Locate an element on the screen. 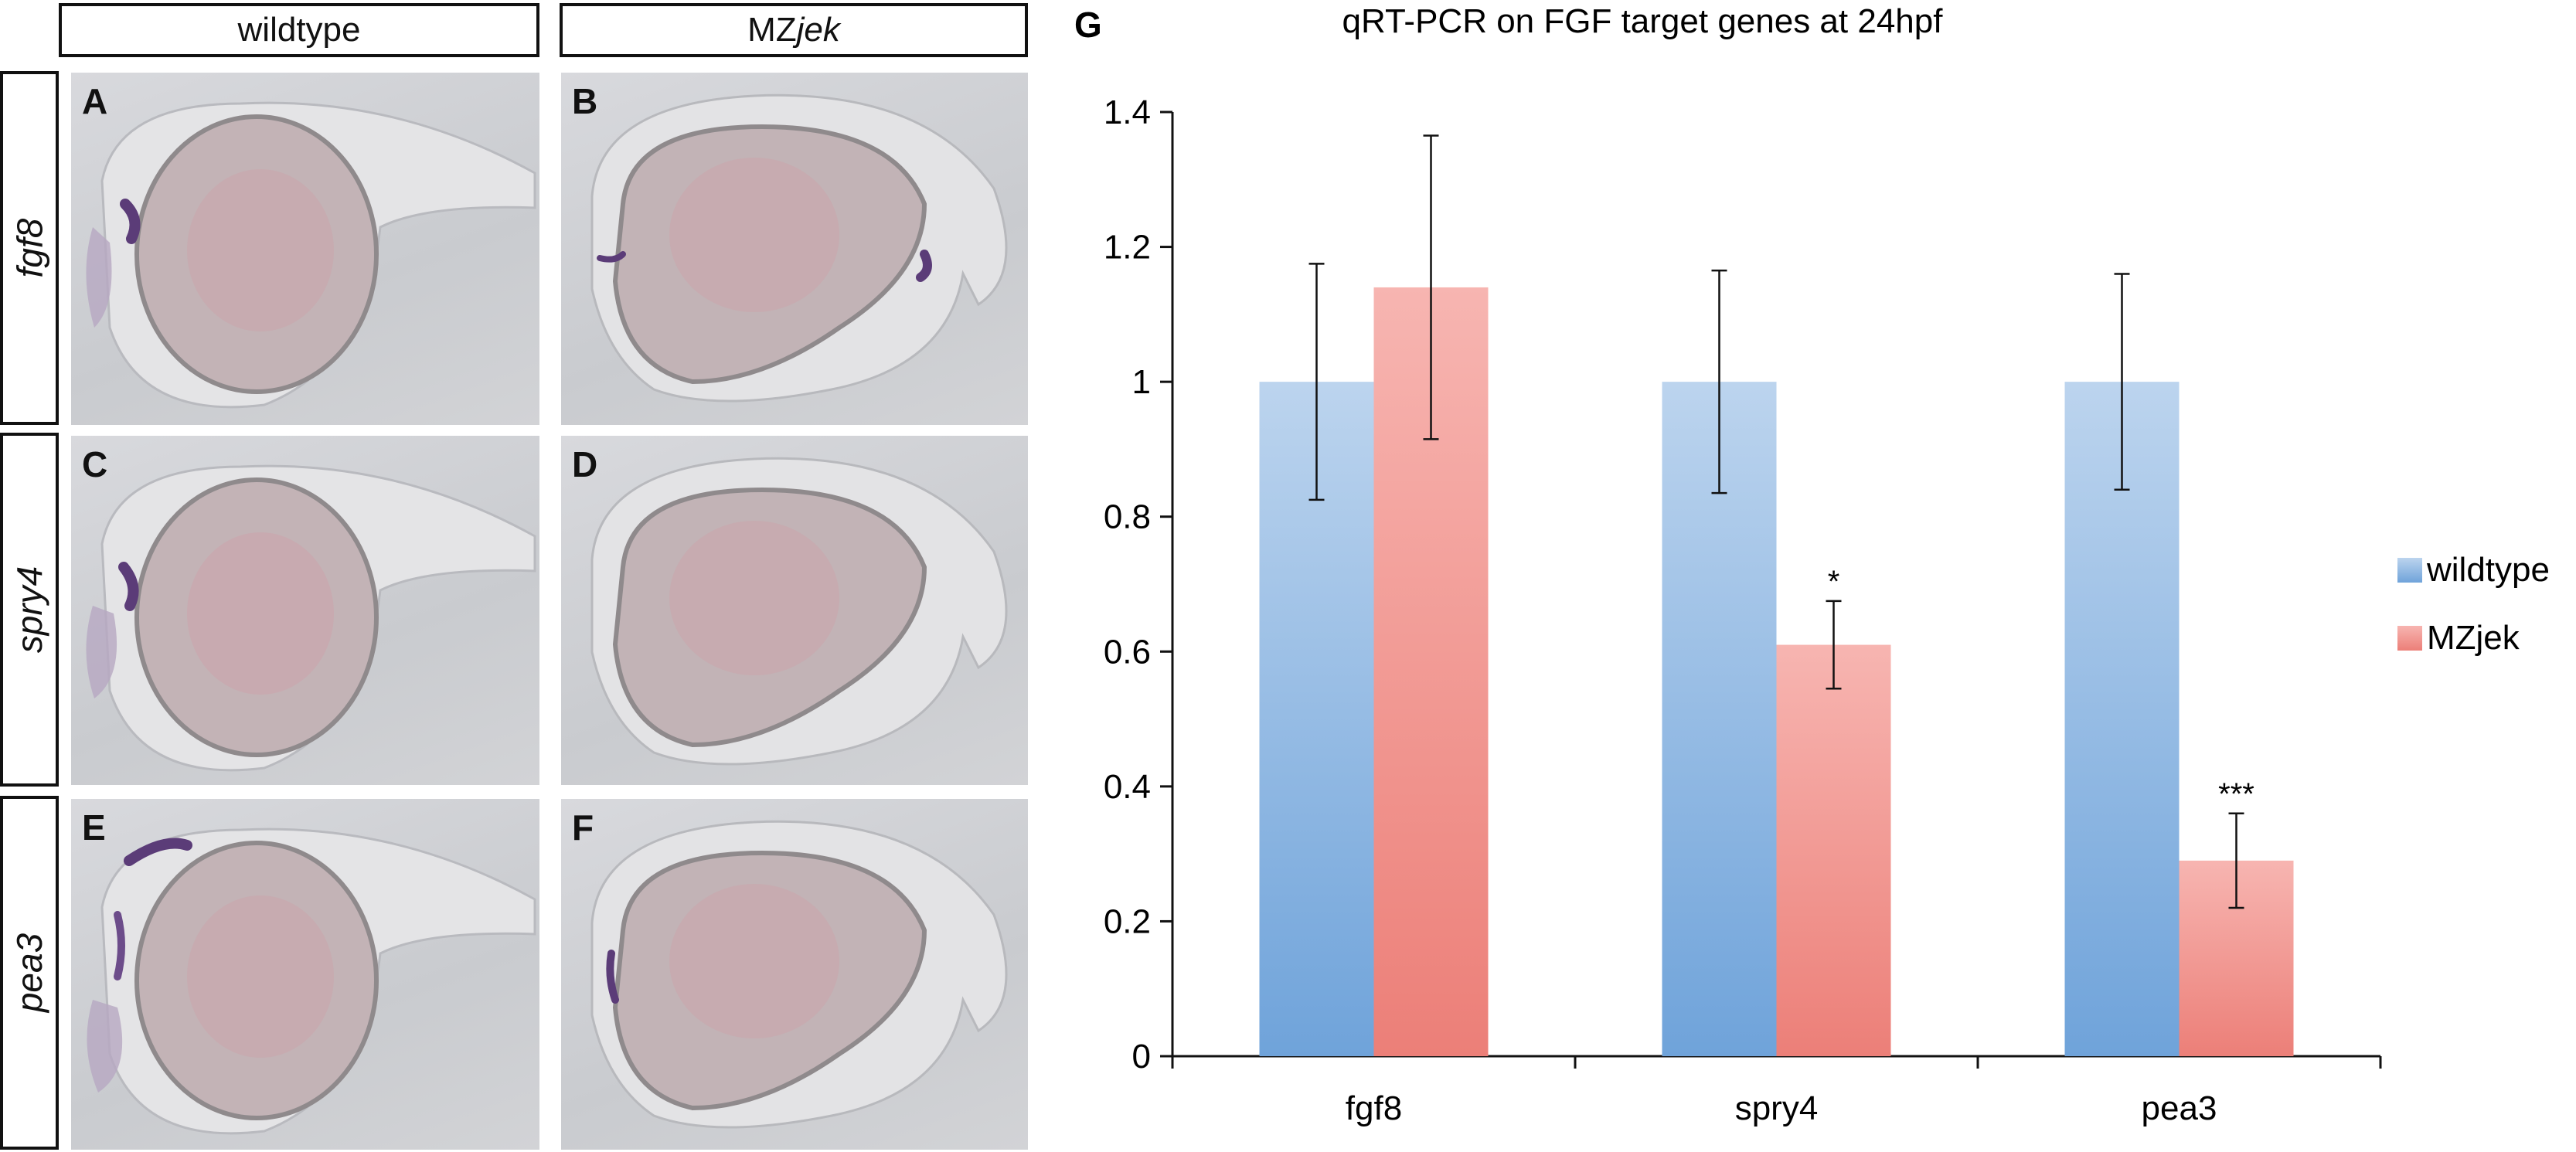  legend-swatch-wildtype is located at coordinates (2409, 570).